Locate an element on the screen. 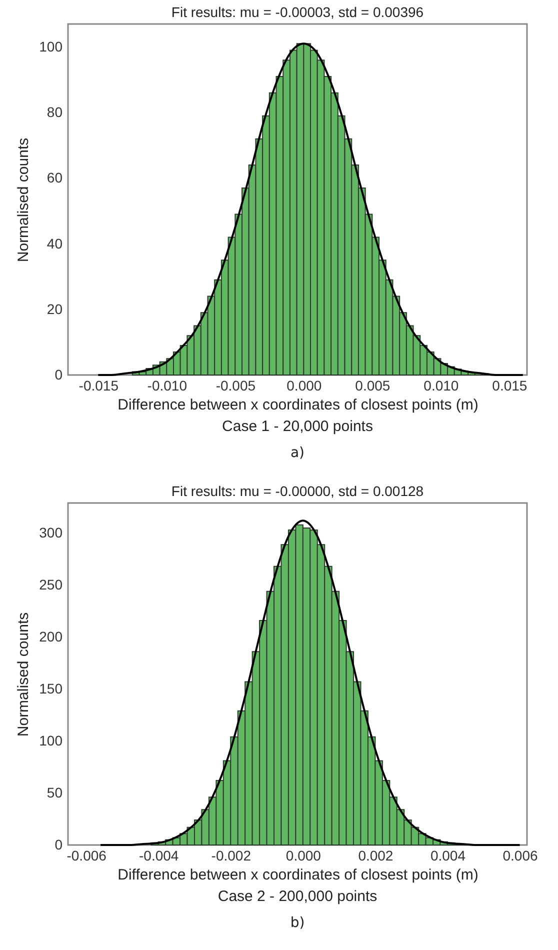 The height and width of the screenshot is (950, 558). text: Case 1 - 20,000 points is located at coordinates (297, 427).